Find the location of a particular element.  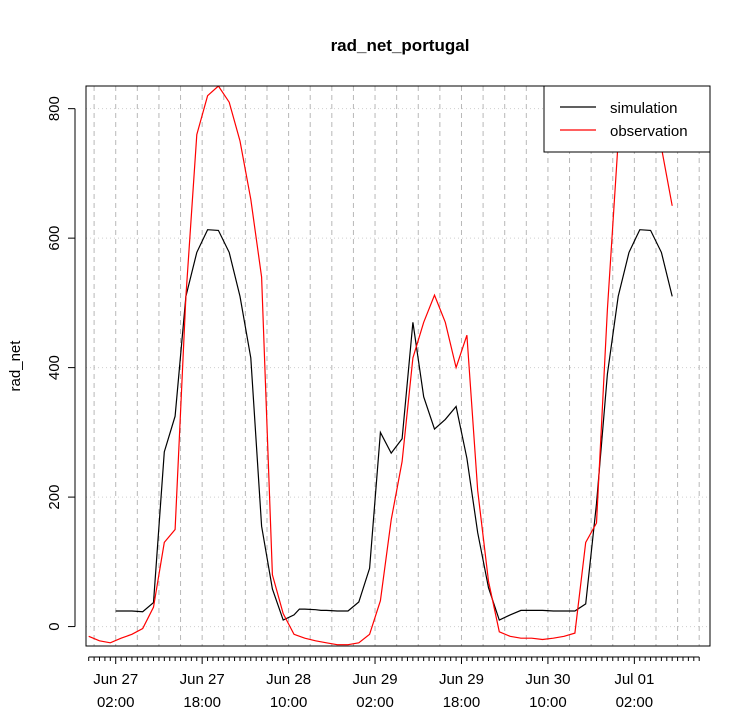

chart-title: rad_net_portugal is located at coordinates (400, 45).